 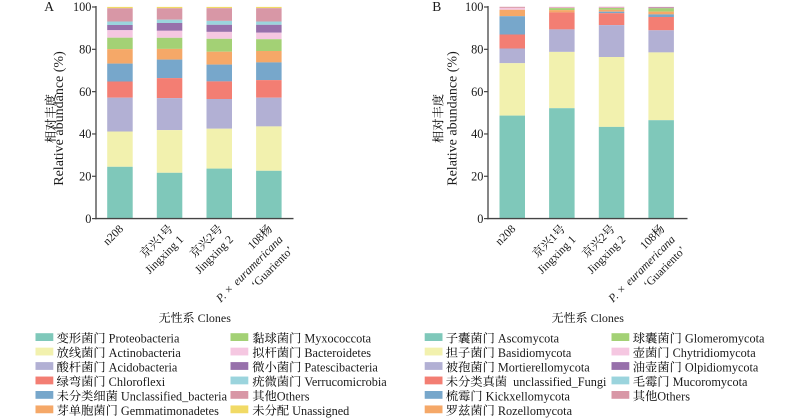 What do you see at coordinates (715, 353) in the screenshot?
I see `svg-text: Chytridiomycota` at bounding box center [715, 353].